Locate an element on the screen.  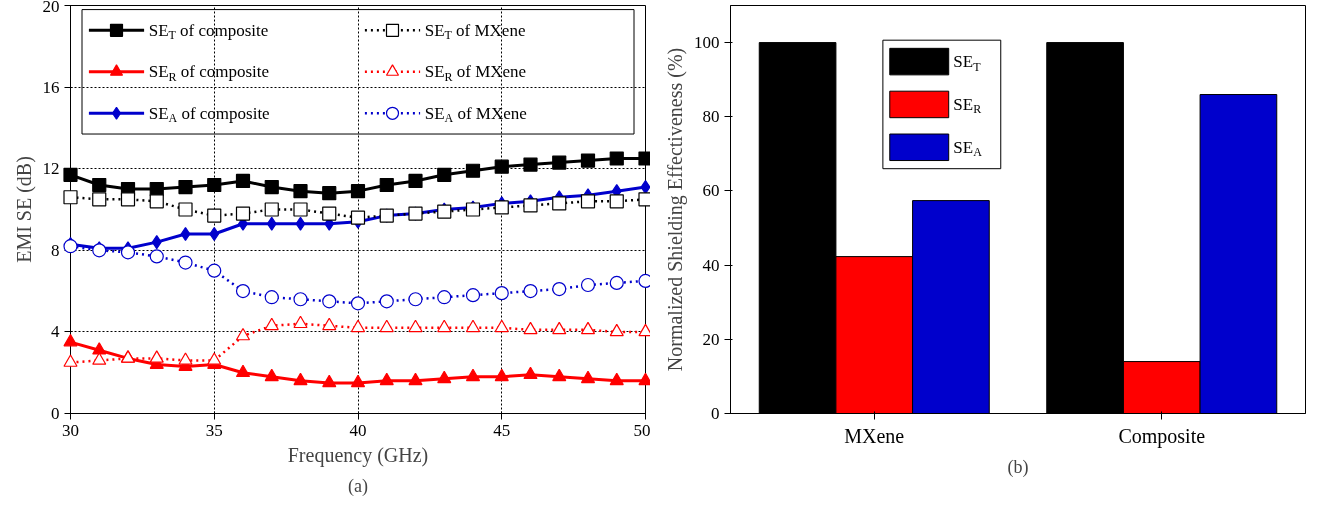
x-tick-label: 30 is located at coordinates (70, 430).